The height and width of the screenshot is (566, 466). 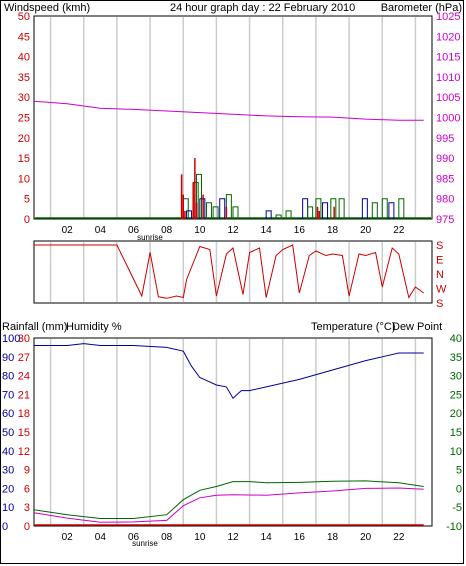 I want to click on windspeed-tick: 20, so click(x=24, y=139).